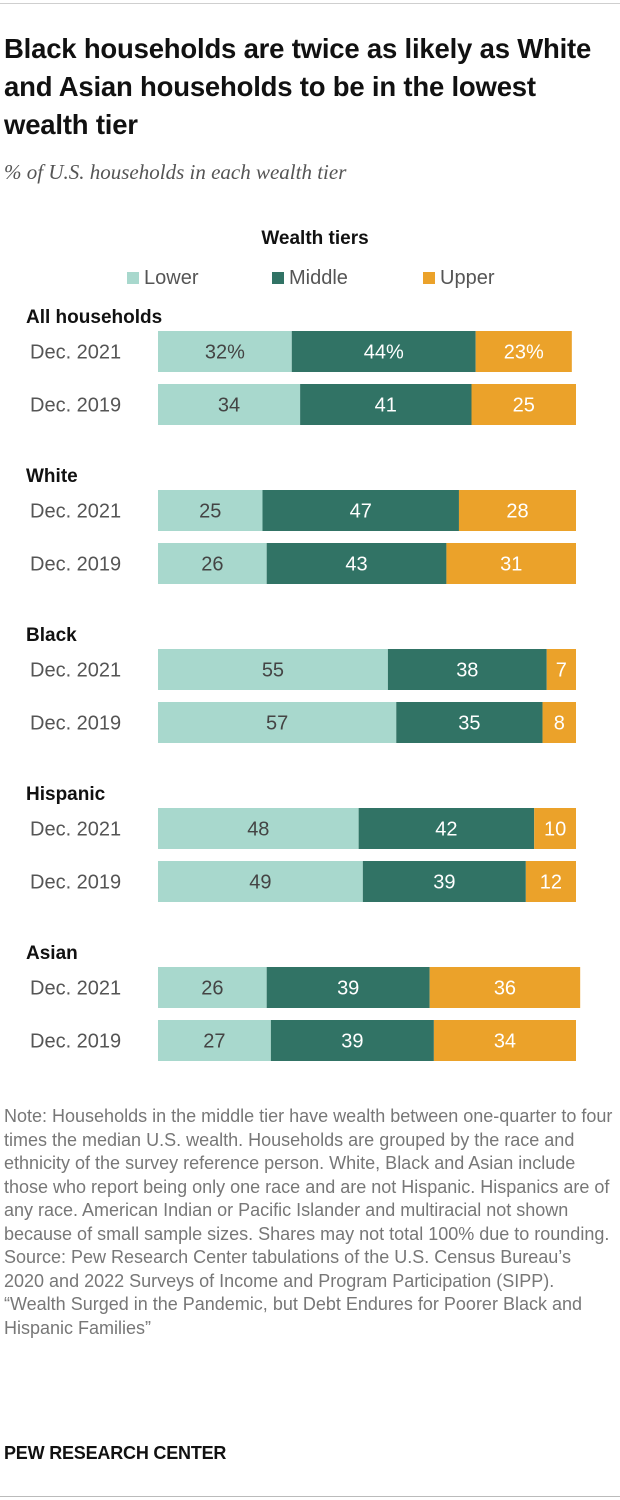  I want to click on group-label-white: White, so click(52, 476).